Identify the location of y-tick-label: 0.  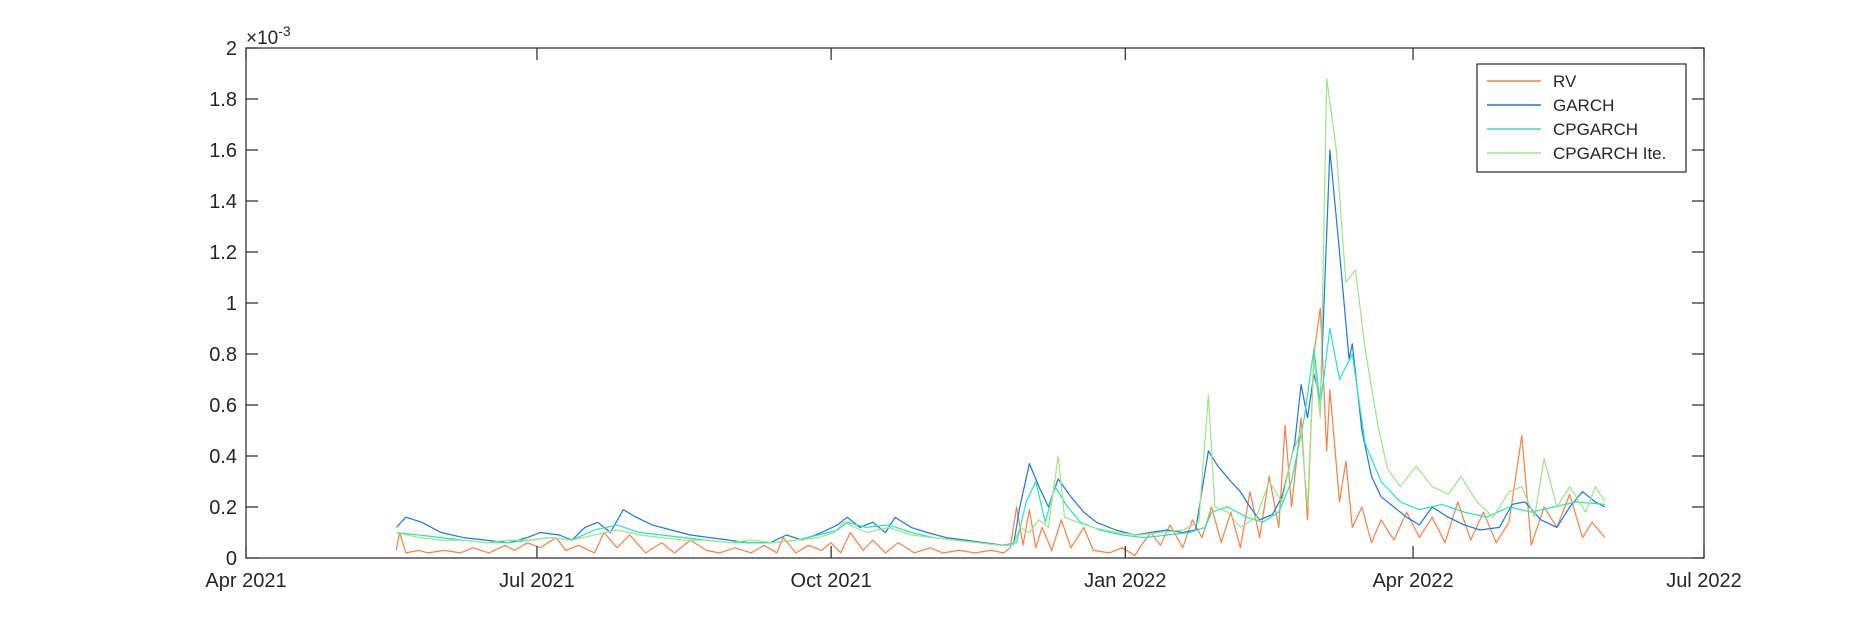
(231, 559).